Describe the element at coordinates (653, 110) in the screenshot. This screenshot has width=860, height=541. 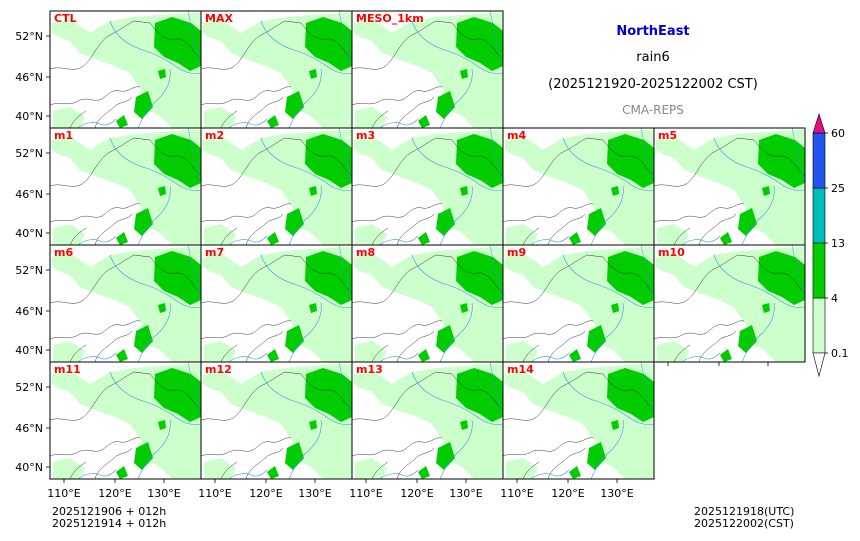
I see `source-label: CMA-REPS` at that location.